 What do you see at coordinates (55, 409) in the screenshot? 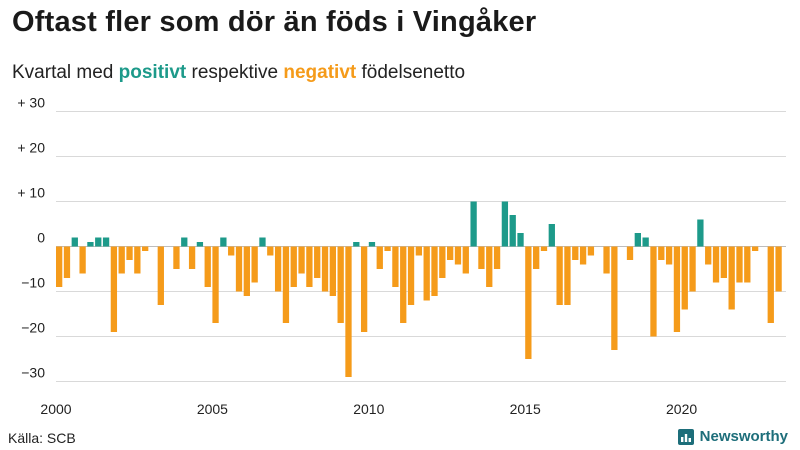
I see `x-tick-label: 2000` at bounding box center [55, 409].